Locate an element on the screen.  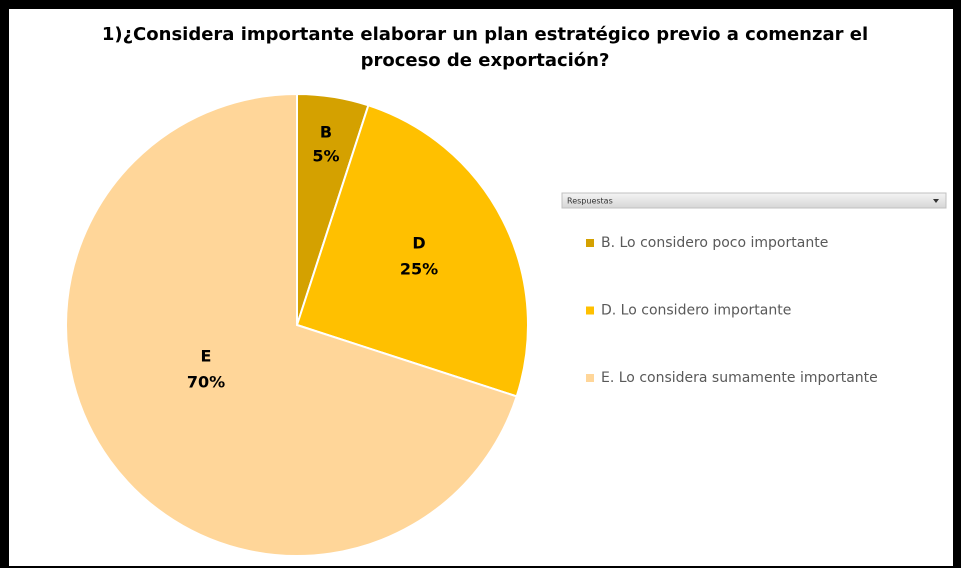
dropdown-arrow is located at coordinates (936, 201).